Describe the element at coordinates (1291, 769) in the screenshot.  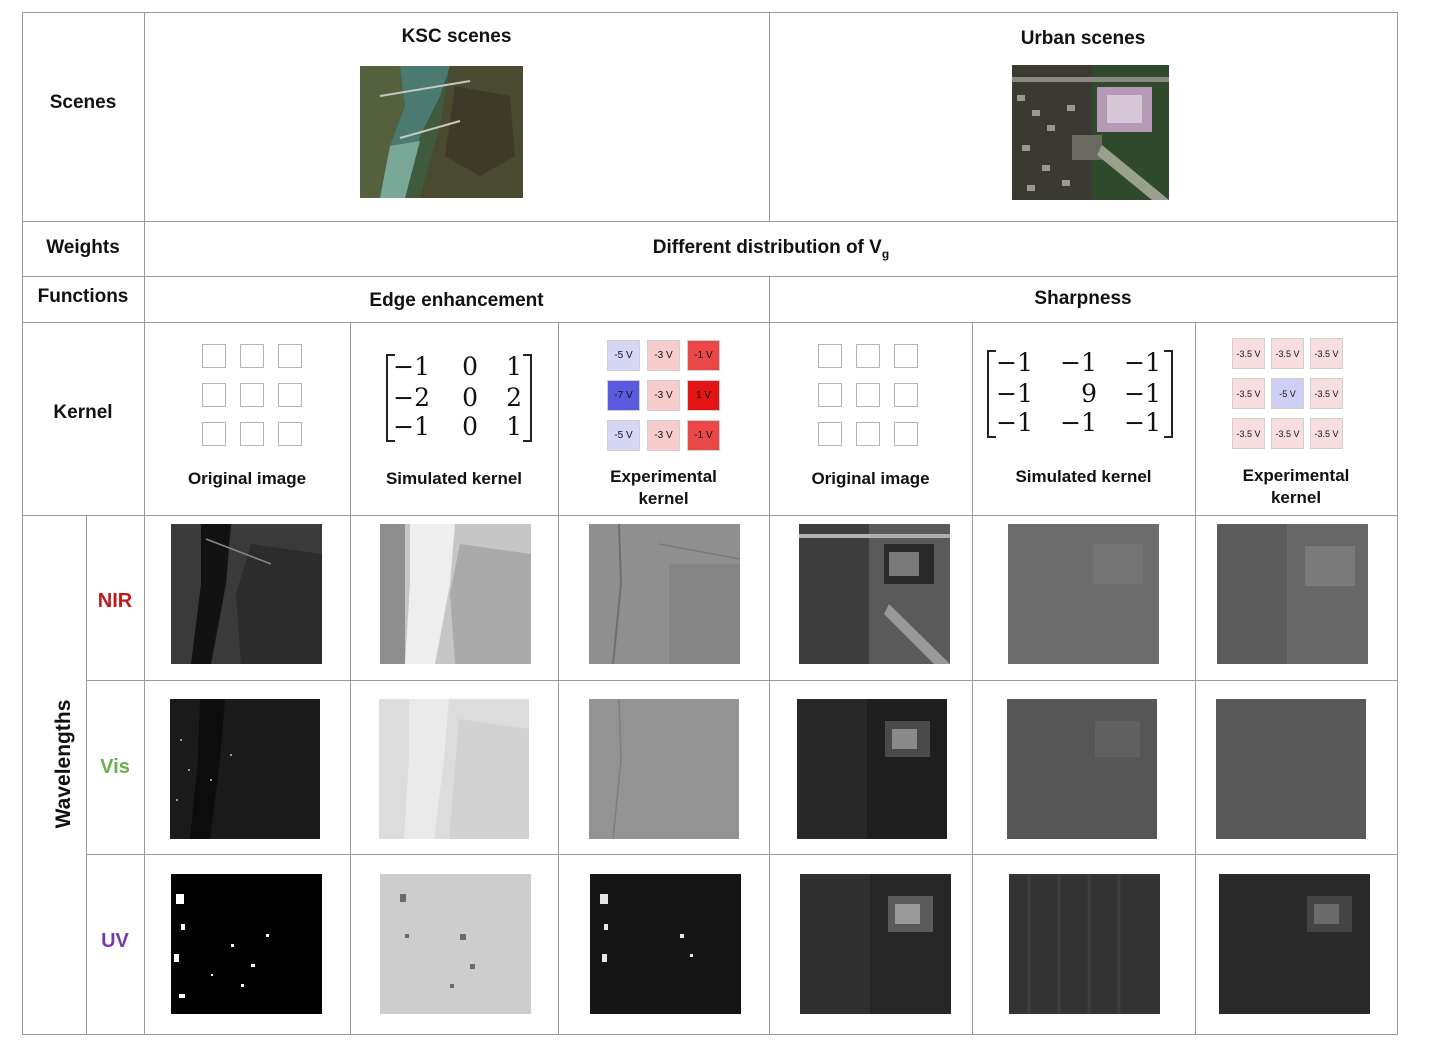
I see `result-image-vis-sharp-experimental` at that location.